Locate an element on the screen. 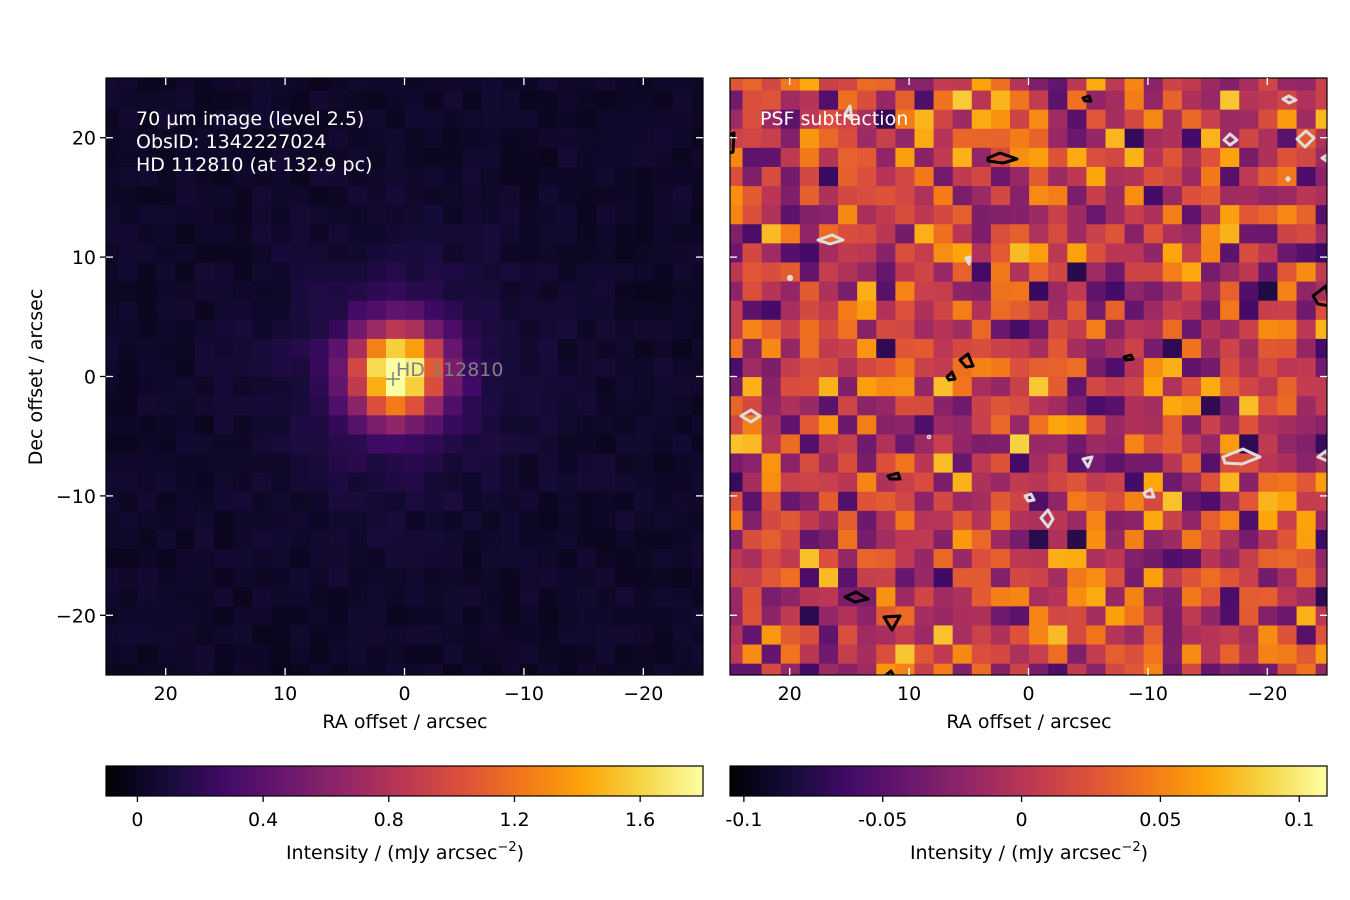 The height and width of the screenshot is (900, 1350). contour-negative is located at coordinates (1305, 139).